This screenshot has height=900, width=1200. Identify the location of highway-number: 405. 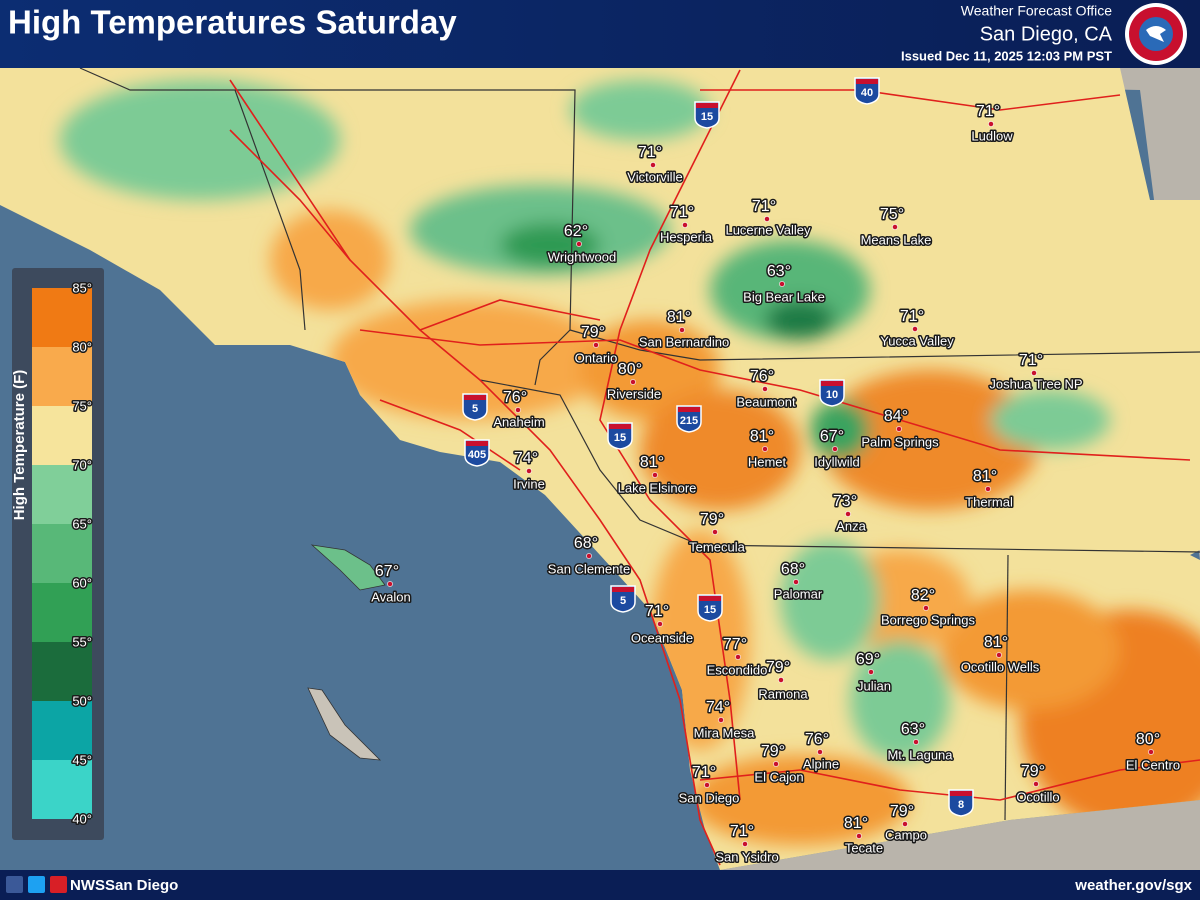
(477, 455).